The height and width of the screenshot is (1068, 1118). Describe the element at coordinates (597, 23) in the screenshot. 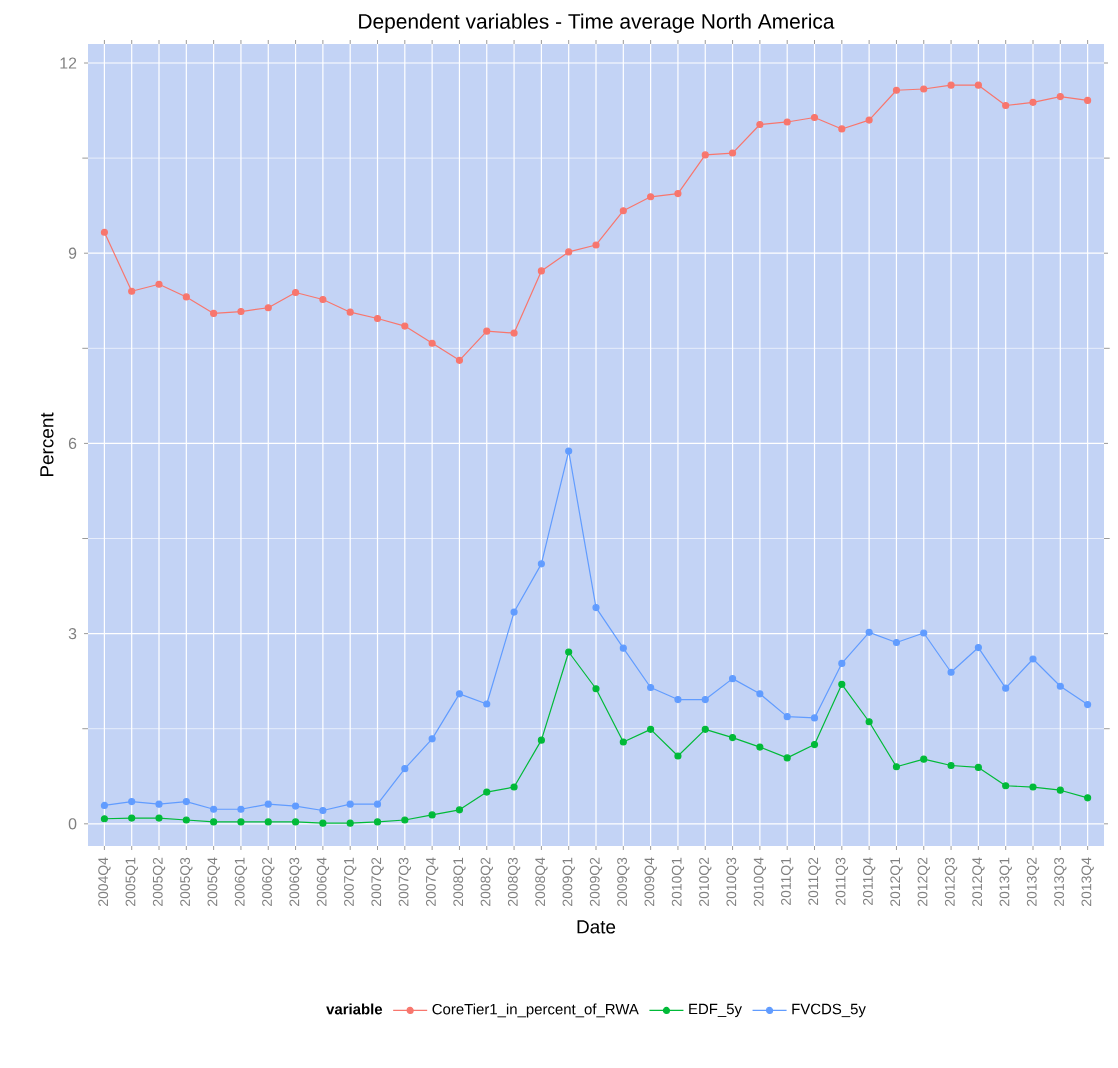

I see `chart-title: Dependent variables - Time average North America` at that location.